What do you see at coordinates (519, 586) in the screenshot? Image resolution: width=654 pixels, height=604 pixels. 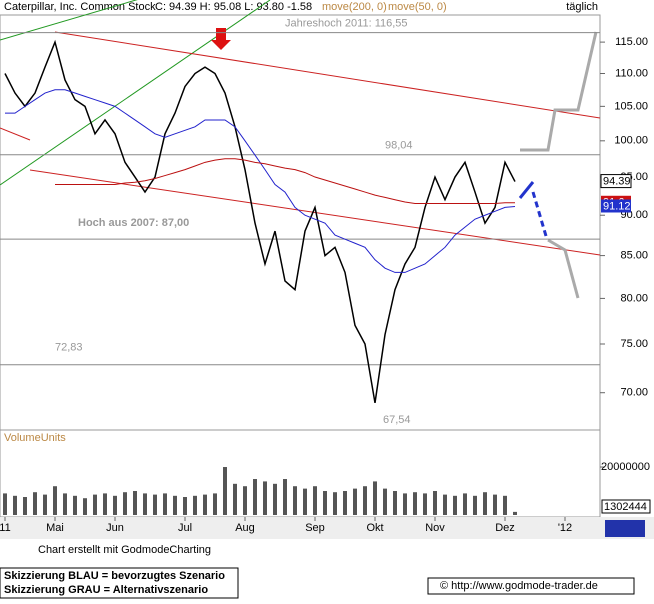 I see `source: © http://www.godmode-trader.de` at bounding box center [519, 586].